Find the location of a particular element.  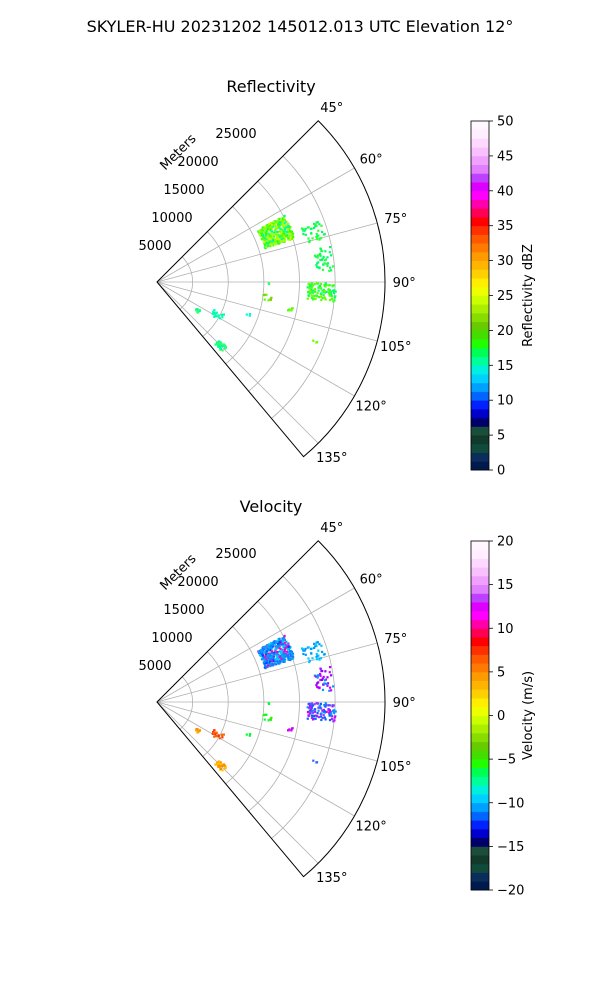

angle-tick-label: 90° is located at coordinates (404, 703).